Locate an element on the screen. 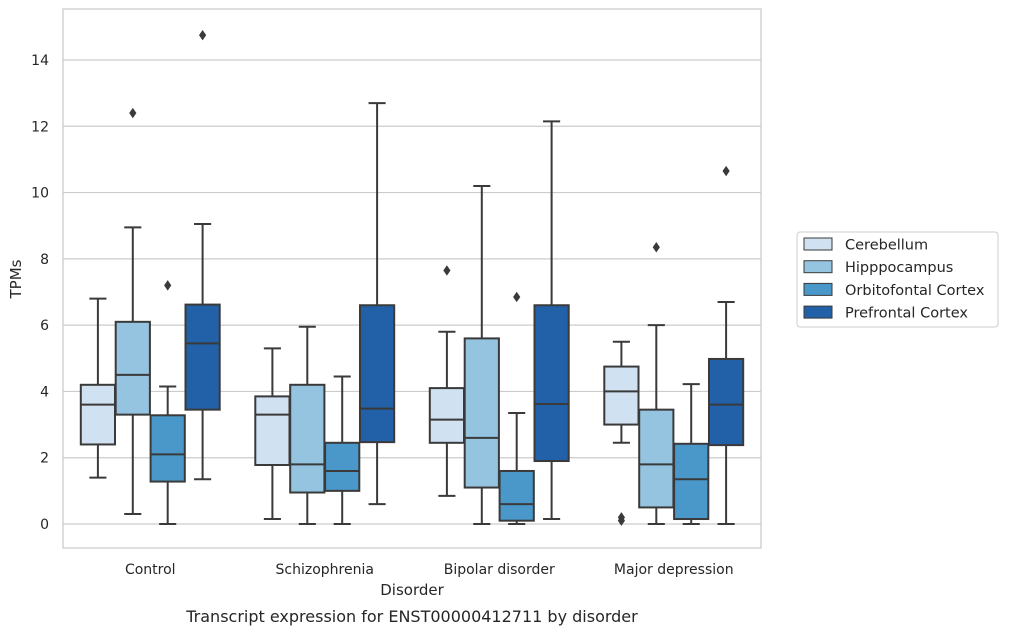 The image size is (1009, 634). y-tick-label: 2 is located at coordinates (44, 459).